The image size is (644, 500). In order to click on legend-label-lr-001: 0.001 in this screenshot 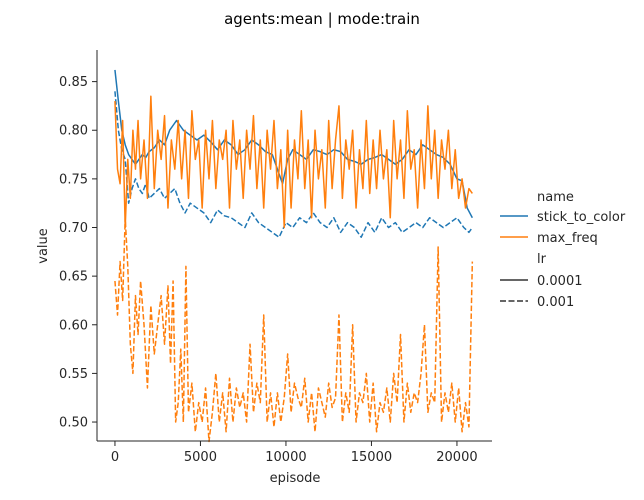, I will do `click(555, 302)`.